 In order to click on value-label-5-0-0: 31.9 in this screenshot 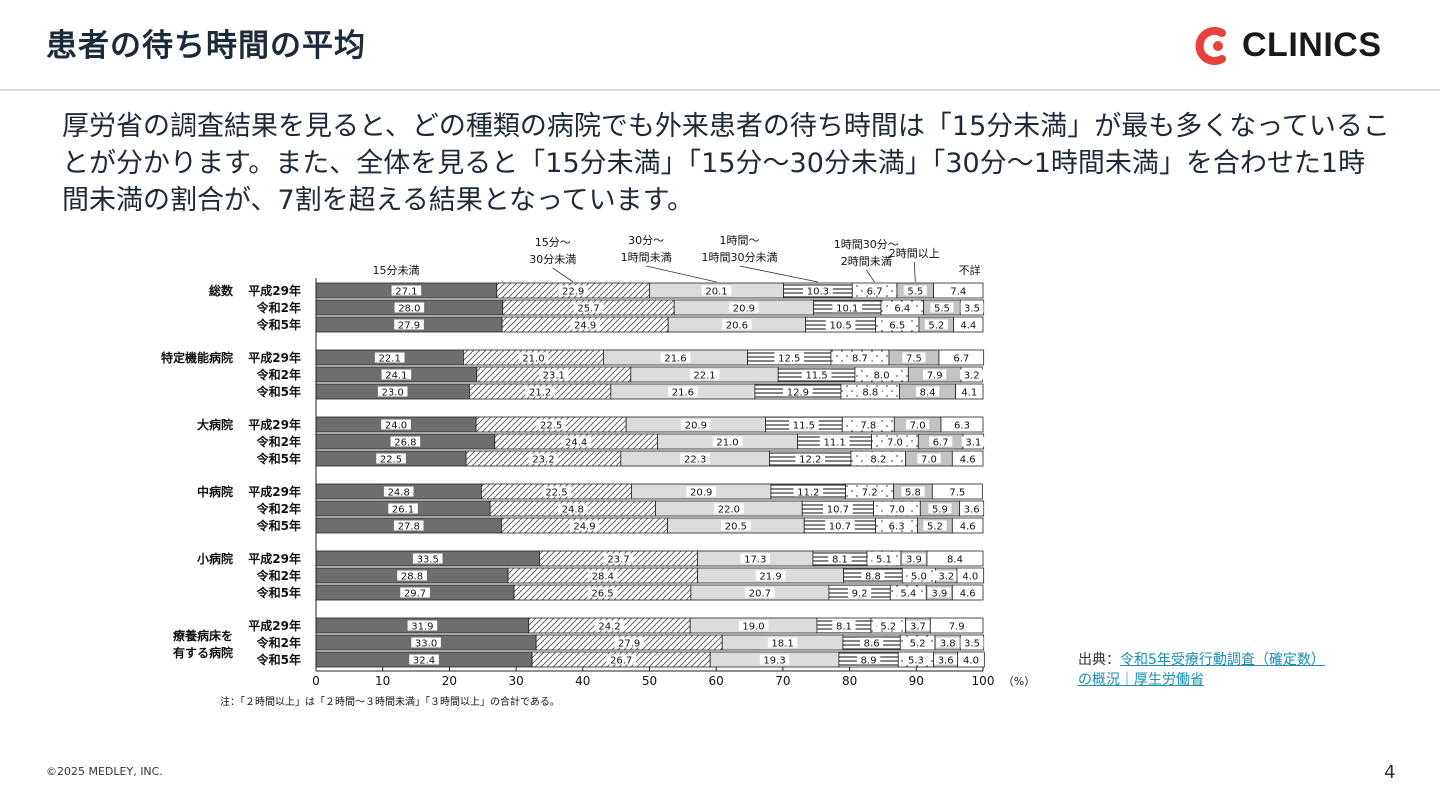, I will do `click(422, 627)`.